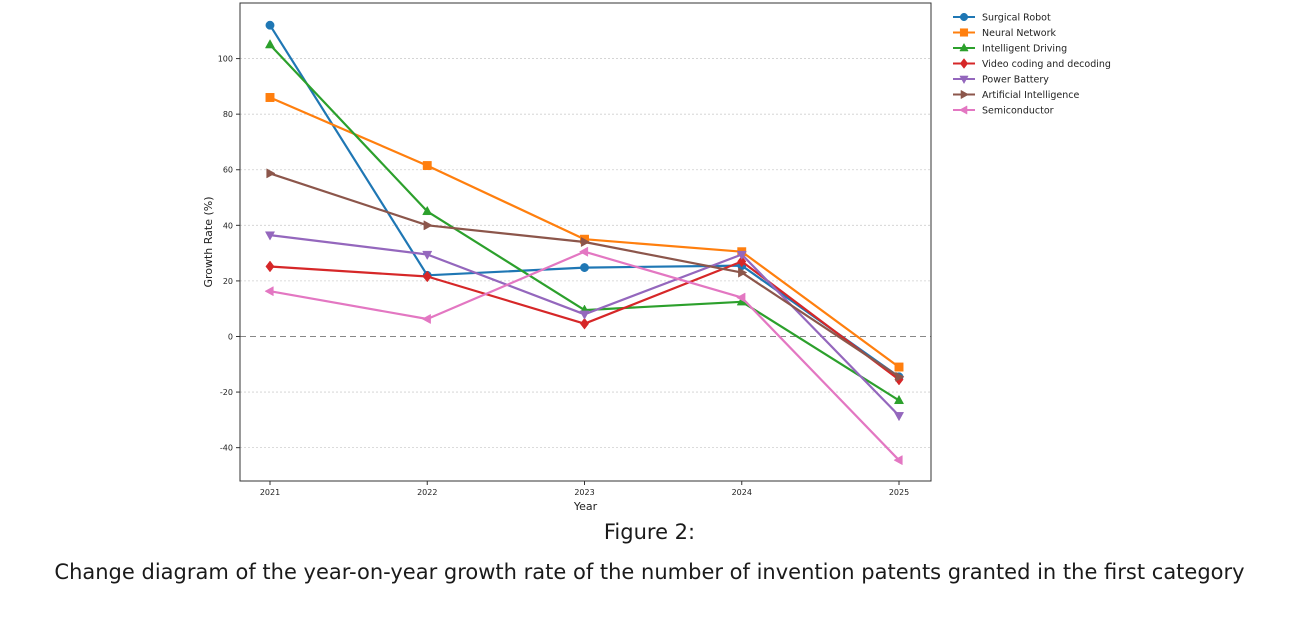 This screenshot has height=621, width=1299. Describe the element at coordinates (1015, 80) in the screenshot. I see `legend-label: Power Battery` at that location.